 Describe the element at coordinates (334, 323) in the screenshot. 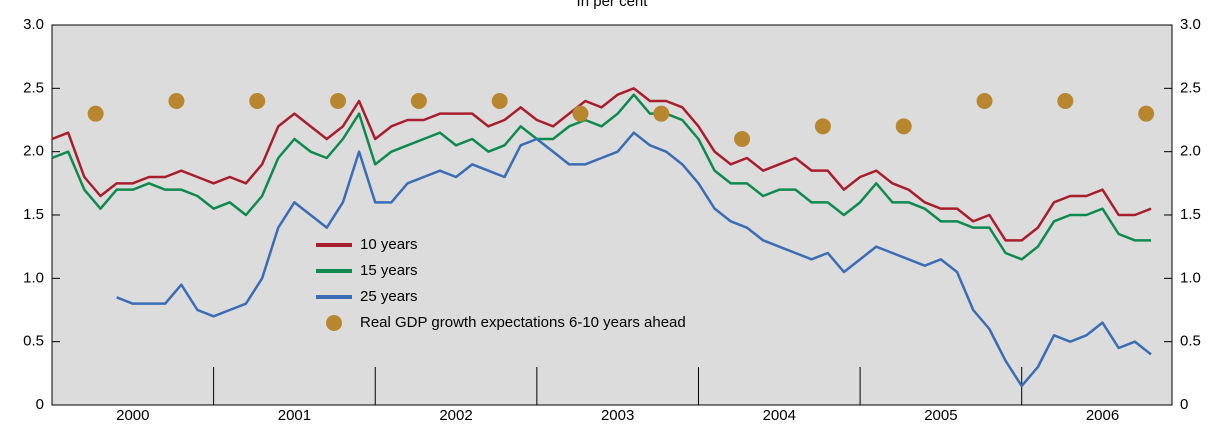

I see `legend-swatch` at that location.